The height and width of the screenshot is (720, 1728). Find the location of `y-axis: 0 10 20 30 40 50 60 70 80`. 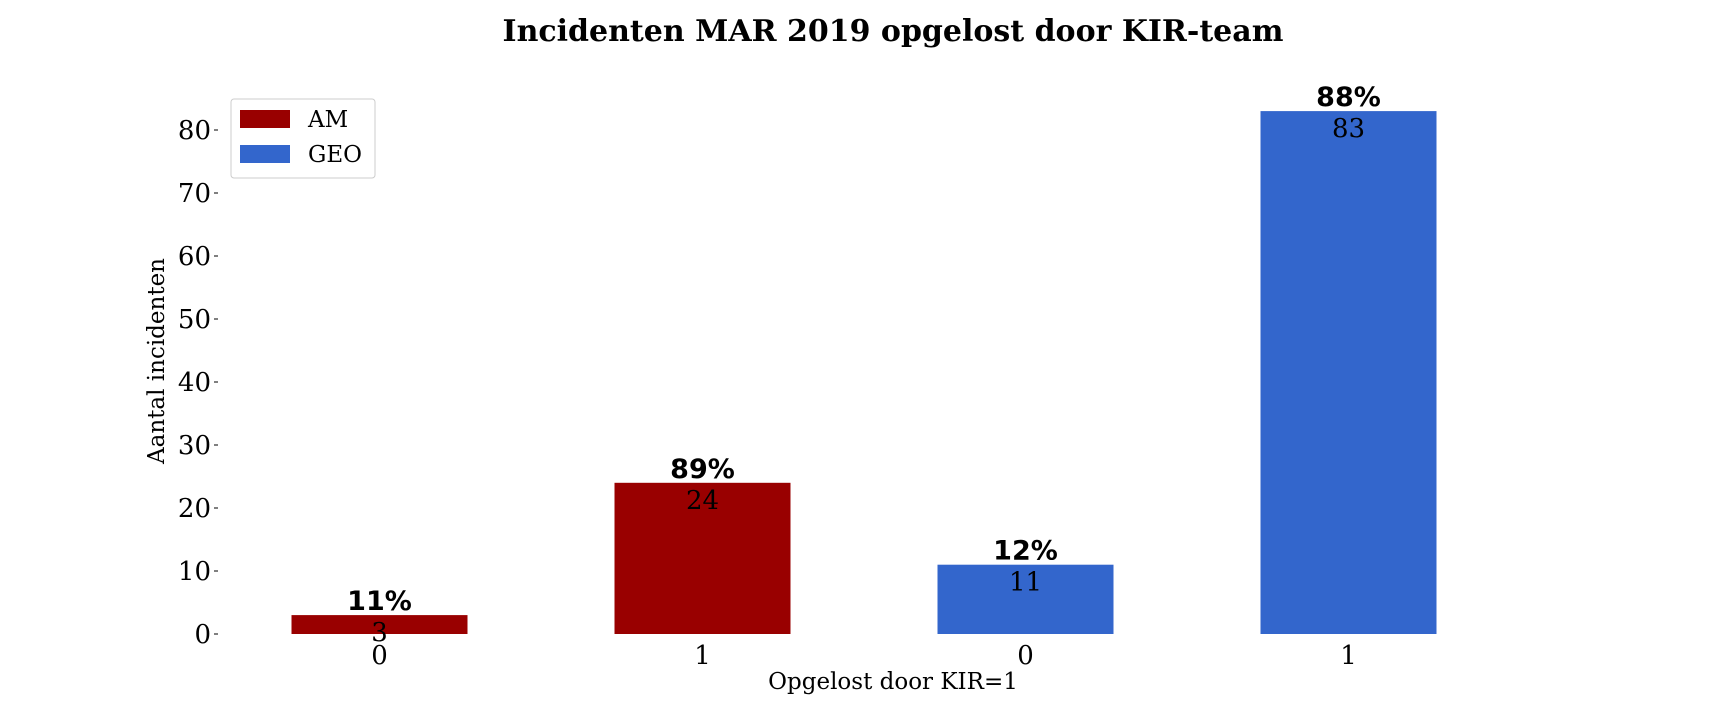

y-axis: 0 10 20 30 40 50 60 70 80 is located at coordinates (198, 383).